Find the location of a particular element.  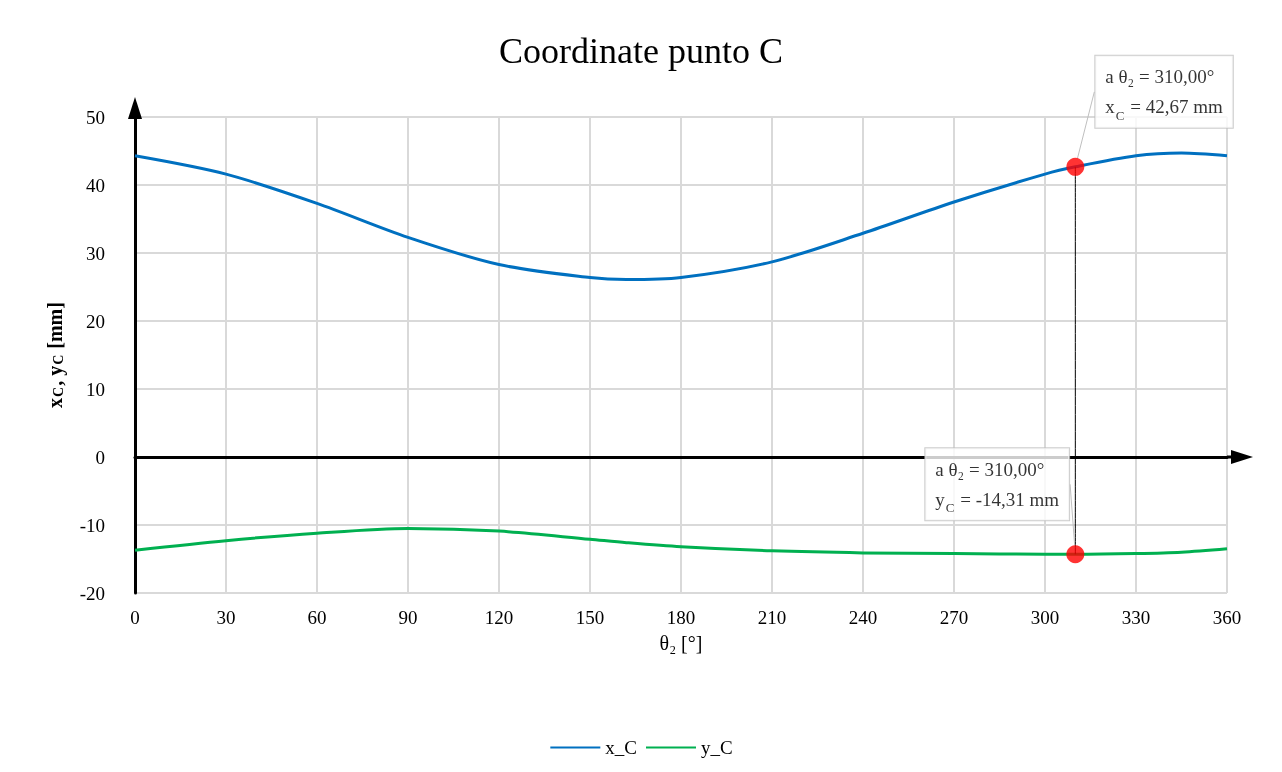

x-tick-label: 360 is located at coordinates (1227, 617).